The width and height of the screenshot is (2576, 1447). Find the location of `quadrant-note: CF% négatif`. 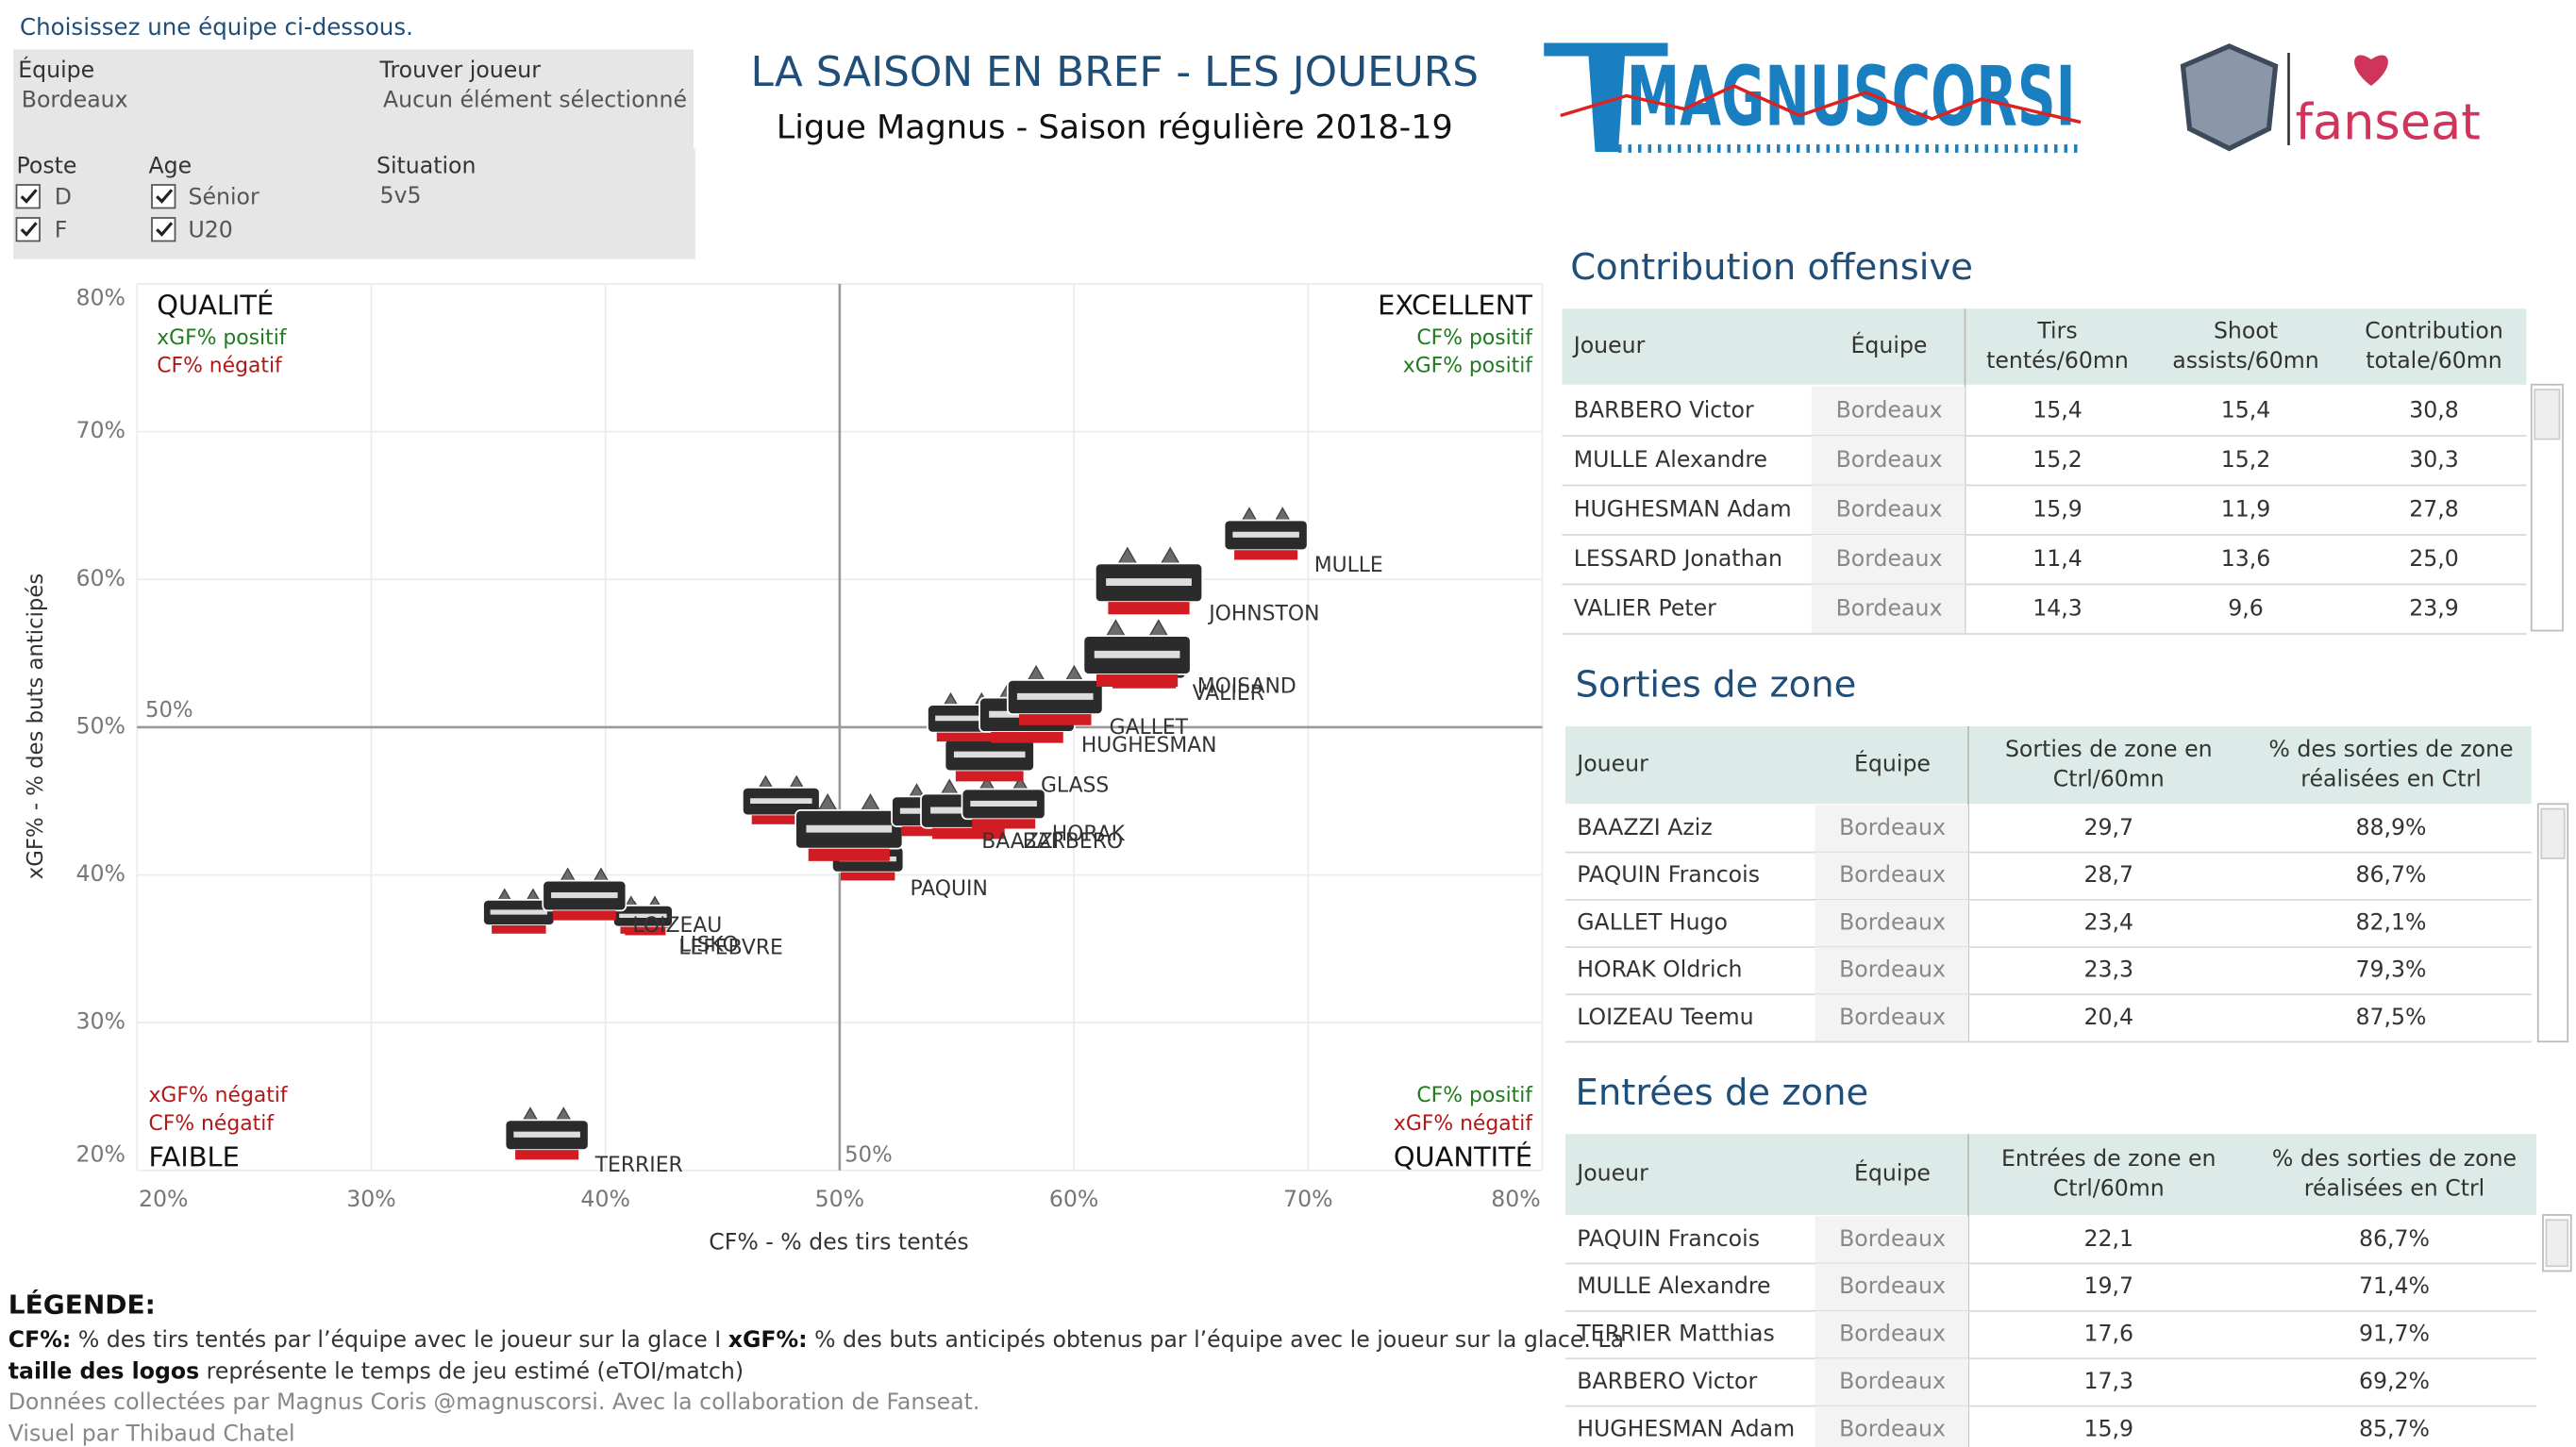

quadrant-note: CF% négatif is located at coordinates (220, 366).